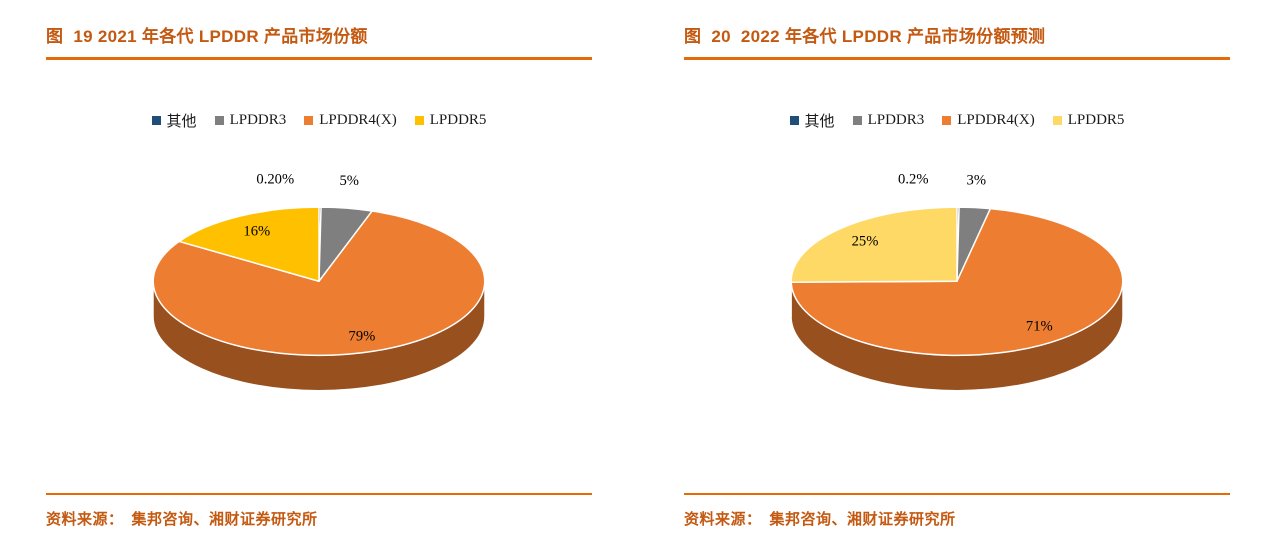 The width and height of the screenshot is (1276, 545). Describe the element at coordinates (865, 36) in the screenshot. I see `figure-20-title: 图 20 2022 年各代 LPDDR 产品市场份额预测` at that location.